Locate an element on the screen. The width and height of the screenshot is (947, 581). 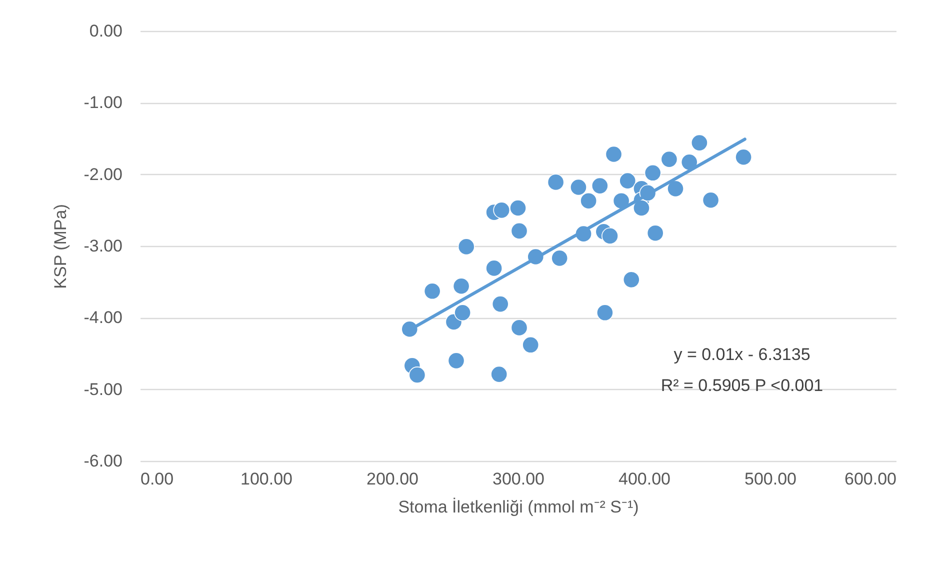
x-axis-title: Stoma İletkenliği (mmol m⁻² S⁻¹) is located at coordinates (518, 507).